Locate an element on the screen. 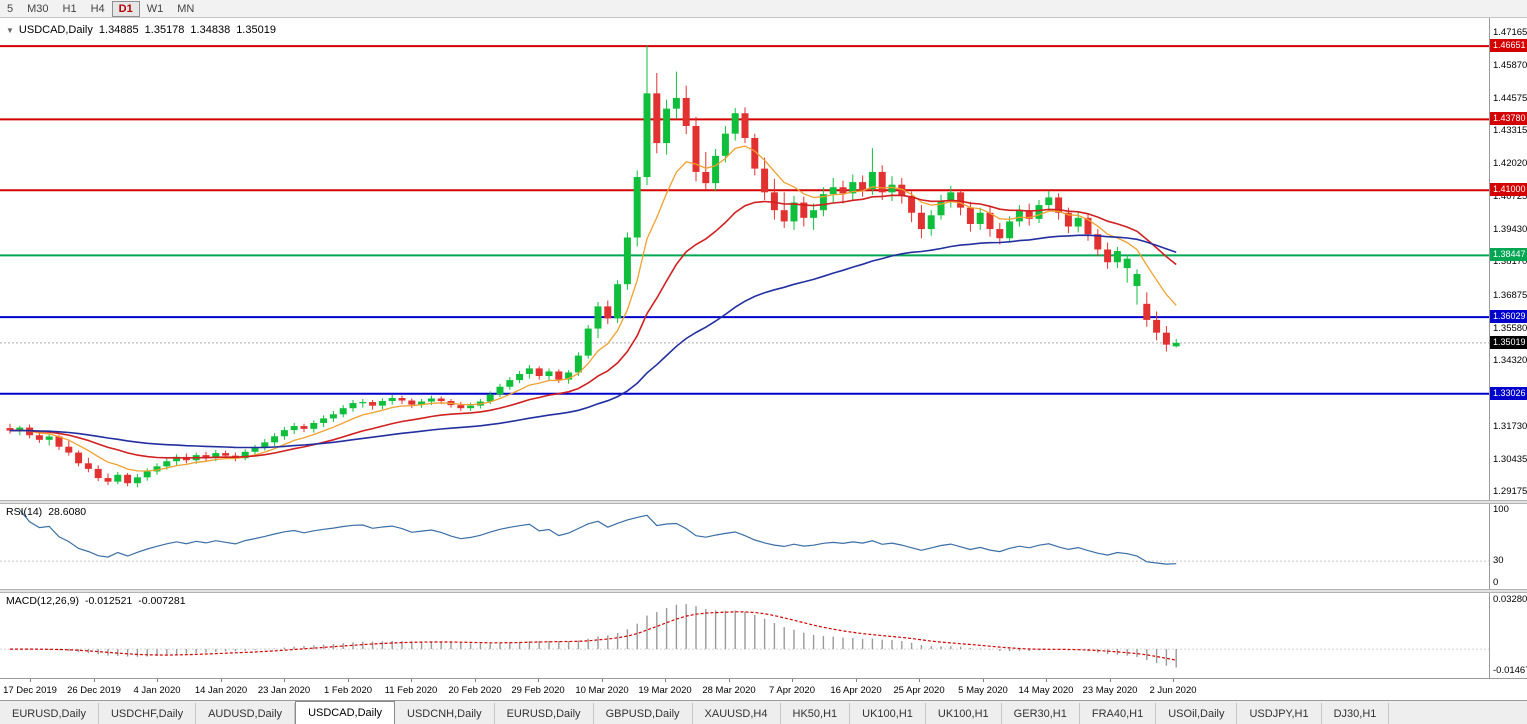 This screenshot has height=724, width=1527. date-axis-label: 28 Mar 2020 is located at coordinates (729, 690).